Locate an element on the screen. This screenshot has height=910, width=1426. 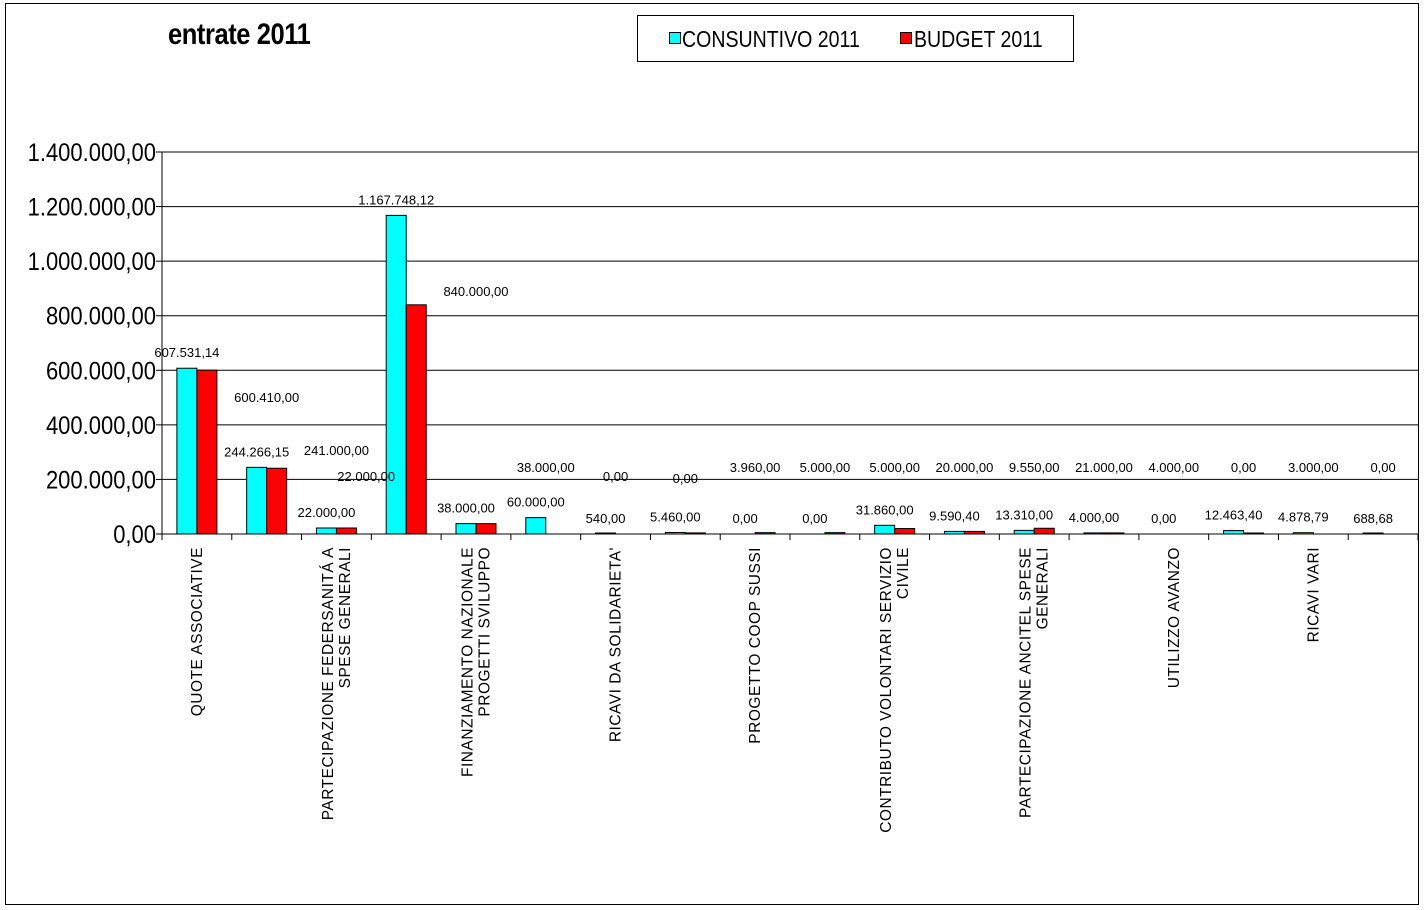
data-label-consuntivo: 540,00 is located at coordinates (606, 518).